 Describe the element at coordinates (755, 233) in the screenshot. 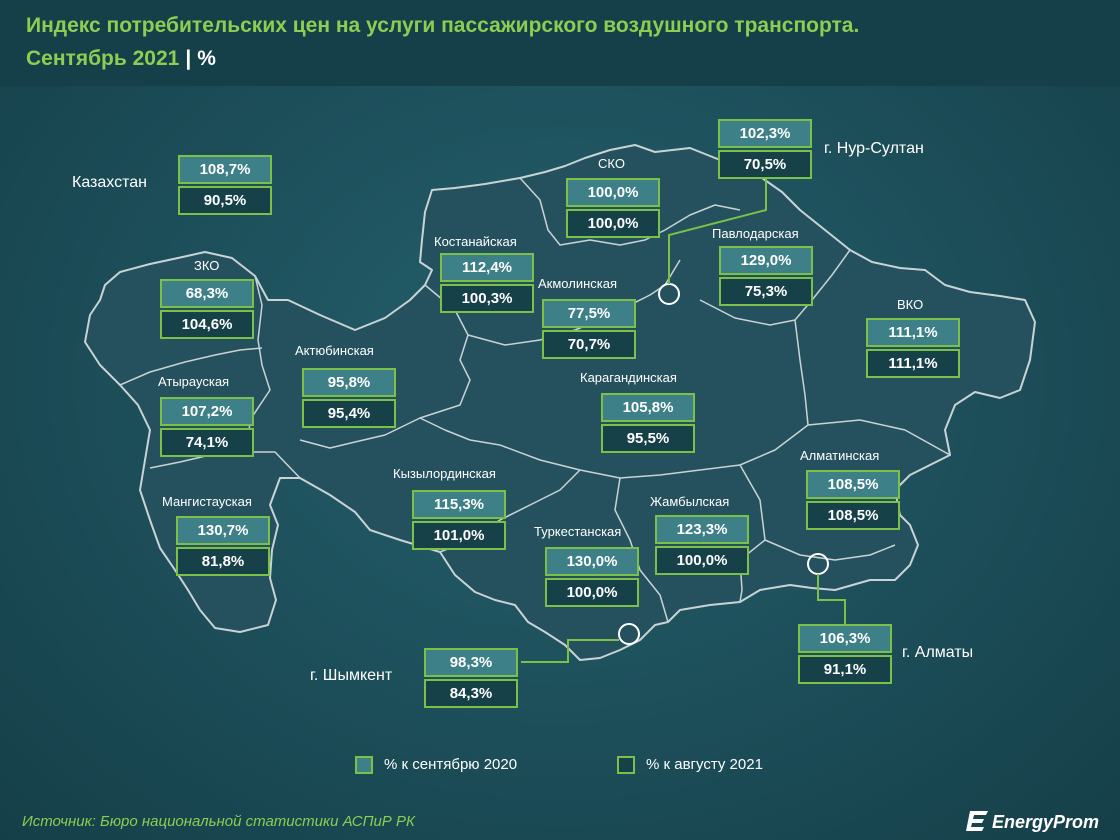

I see `region-name-pavlodar: Павлодарская` at that location.